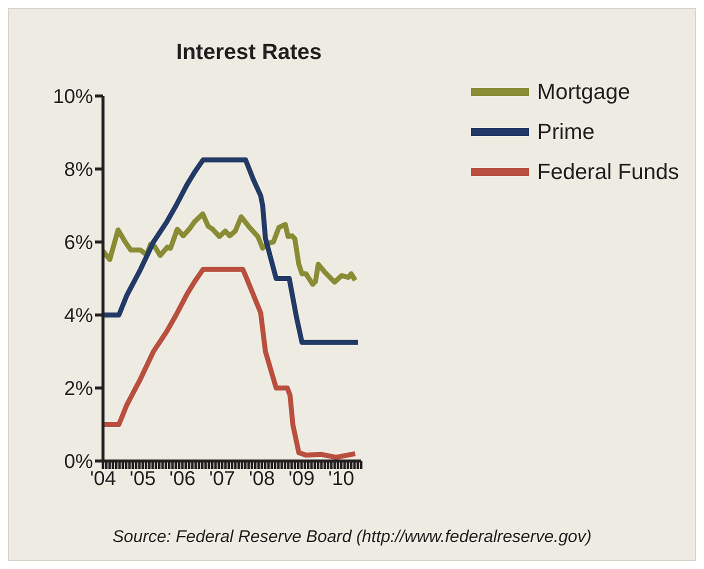 The image size is (704, 569). I want to click on x-tick-label: '06, so click(182, 479).